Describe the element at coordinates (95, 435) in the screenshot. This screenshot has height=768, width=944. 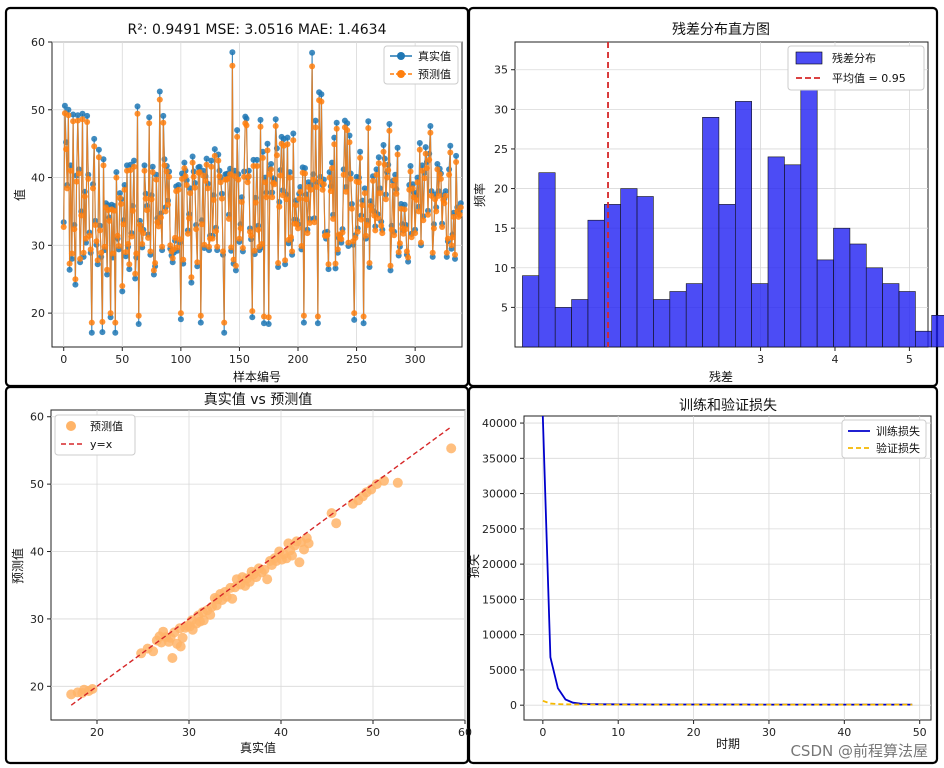
I see `legend: 预测值 y=x` at that location.